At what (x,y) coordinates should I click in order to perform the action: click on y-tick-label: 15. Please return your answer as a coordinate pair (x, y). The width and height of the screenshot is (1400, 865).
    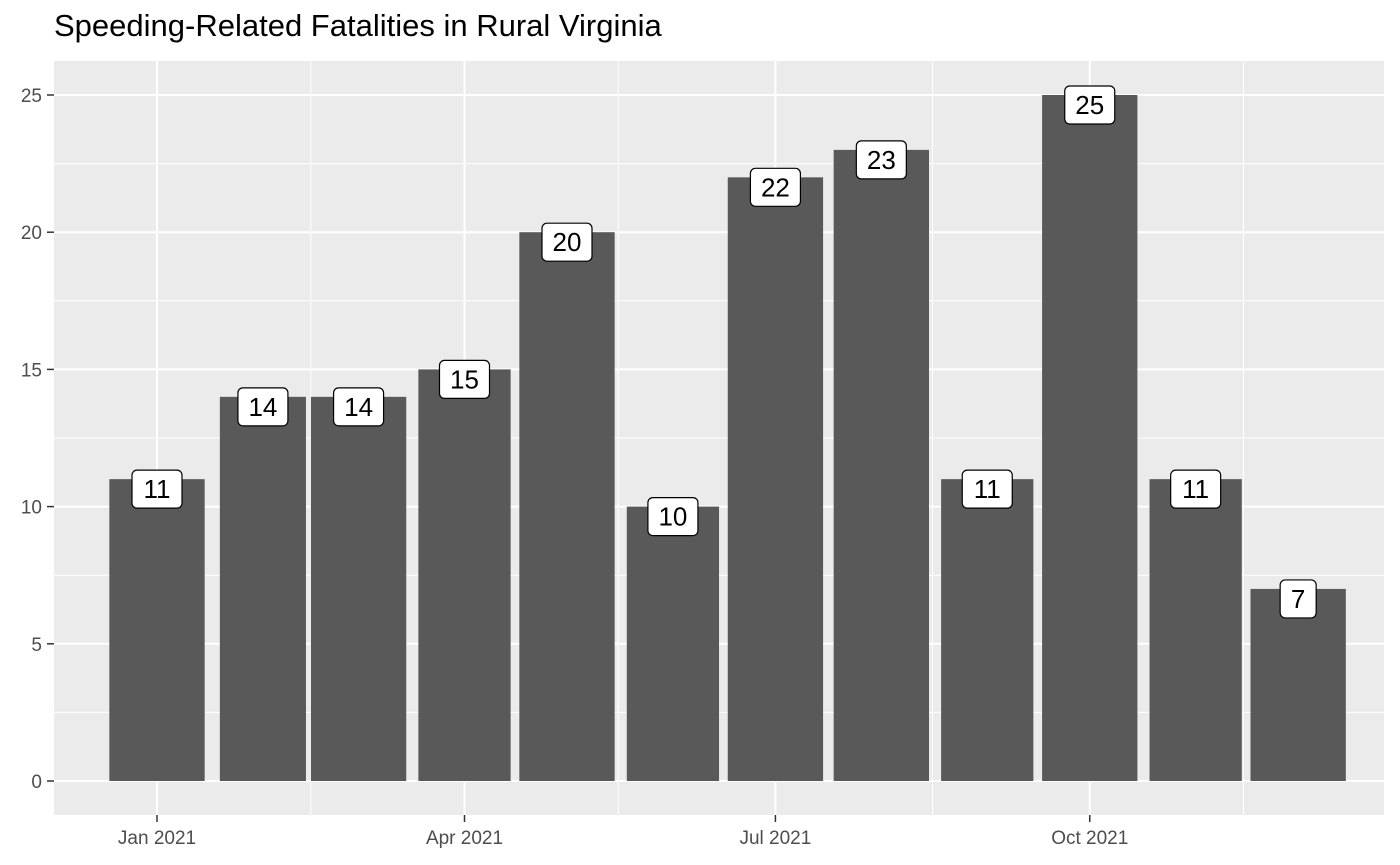
    Looking at the image, I should click on (31, 370).